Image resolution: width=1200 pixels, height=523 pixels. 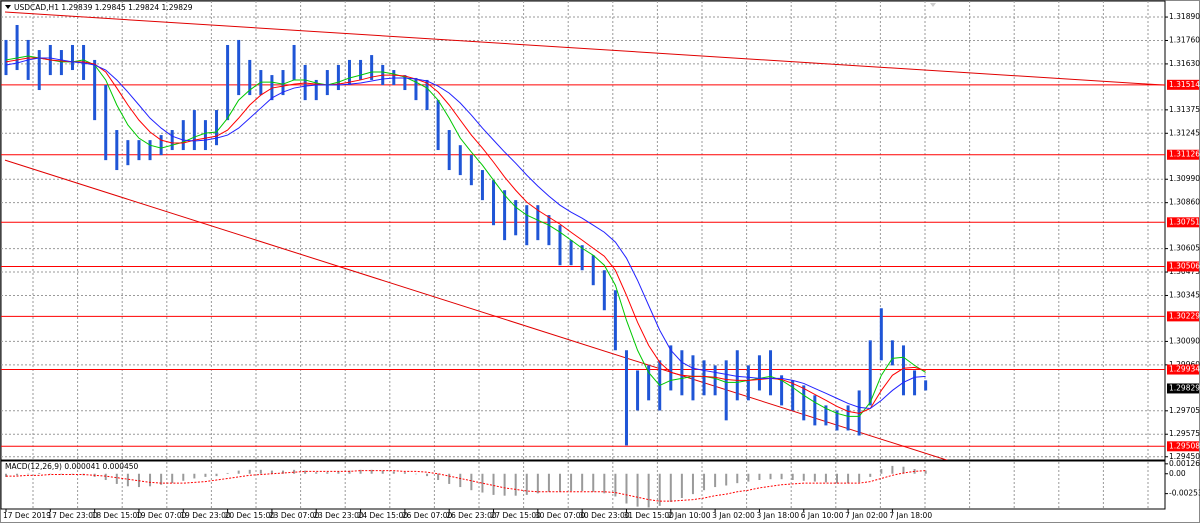 I want to click on macd-title: MACD(12,26,9) 0.000041 0.000450, so click(x=72, y=466).